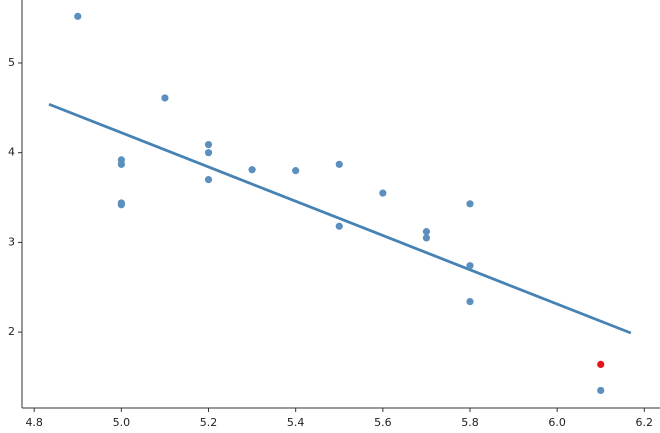  Describe the element at coordinates (11, 241) in the screenshot. I see `y-tick-label: 3` at that location.